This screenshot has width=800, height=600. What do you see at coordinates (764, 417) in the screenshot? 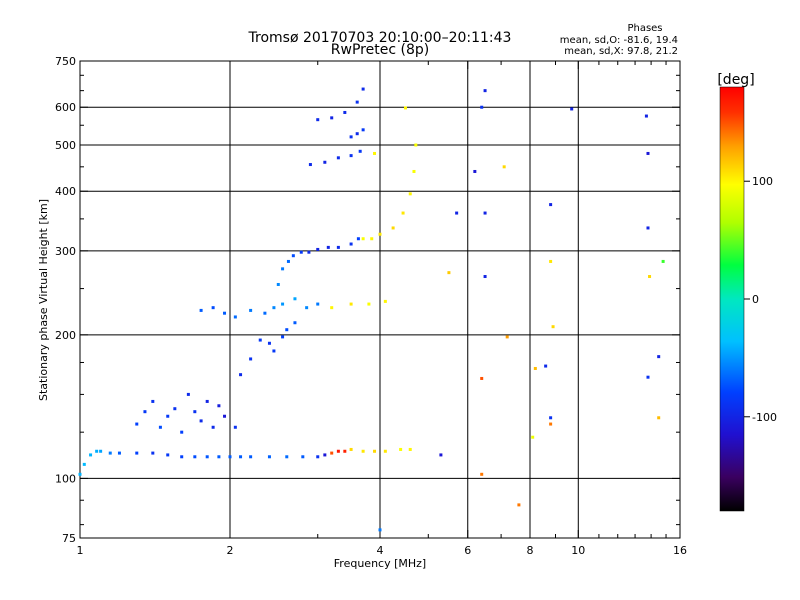
I see `colorbar-tick-label: -100` at bounding box center [764, 417].